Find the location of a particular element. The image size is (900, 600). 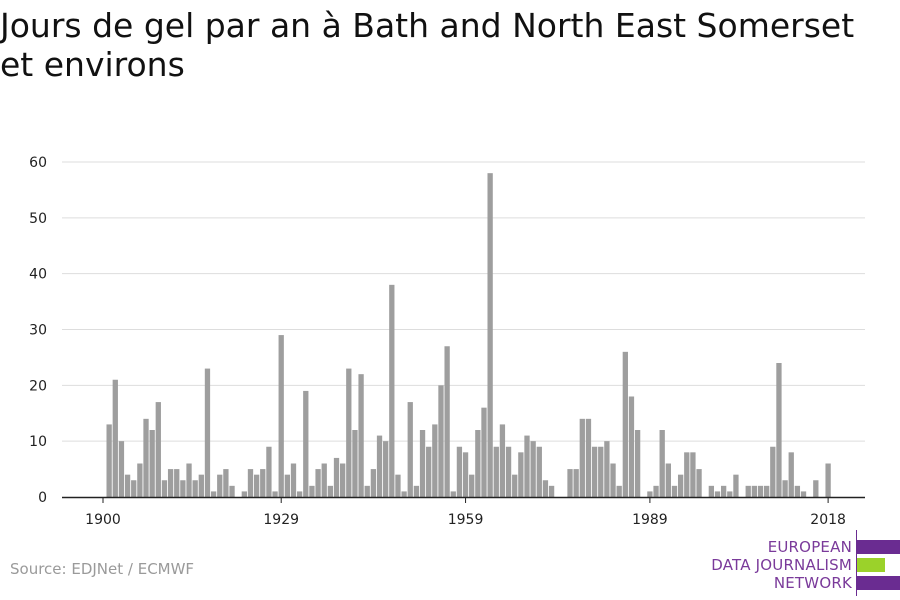

bar-1936 is located at coordinates (324, 480).